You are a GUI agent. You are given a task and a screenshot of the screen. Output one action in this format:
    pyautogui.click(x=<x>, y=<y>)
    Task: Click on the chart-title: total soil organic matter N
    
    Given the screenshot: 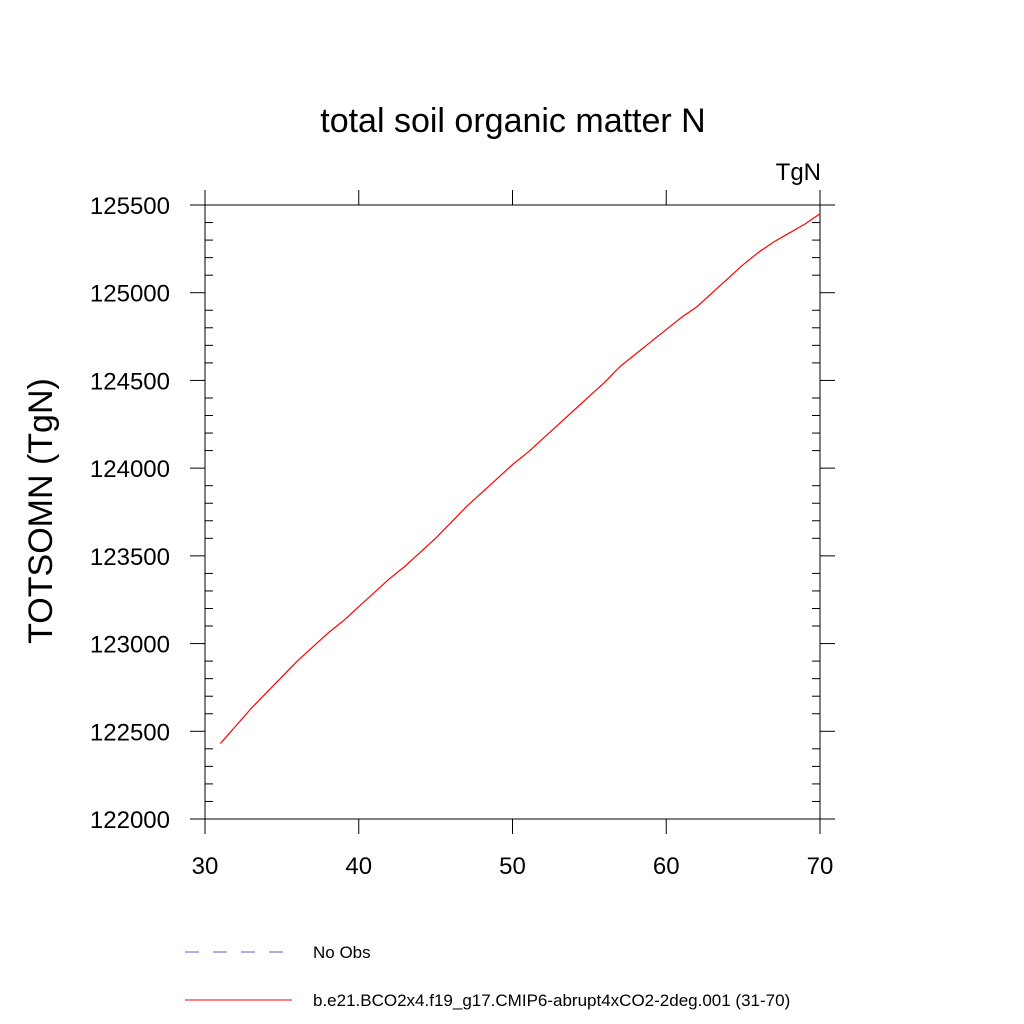 What is the action you would take?
    pyautogui.click(x=513, y=121)
    